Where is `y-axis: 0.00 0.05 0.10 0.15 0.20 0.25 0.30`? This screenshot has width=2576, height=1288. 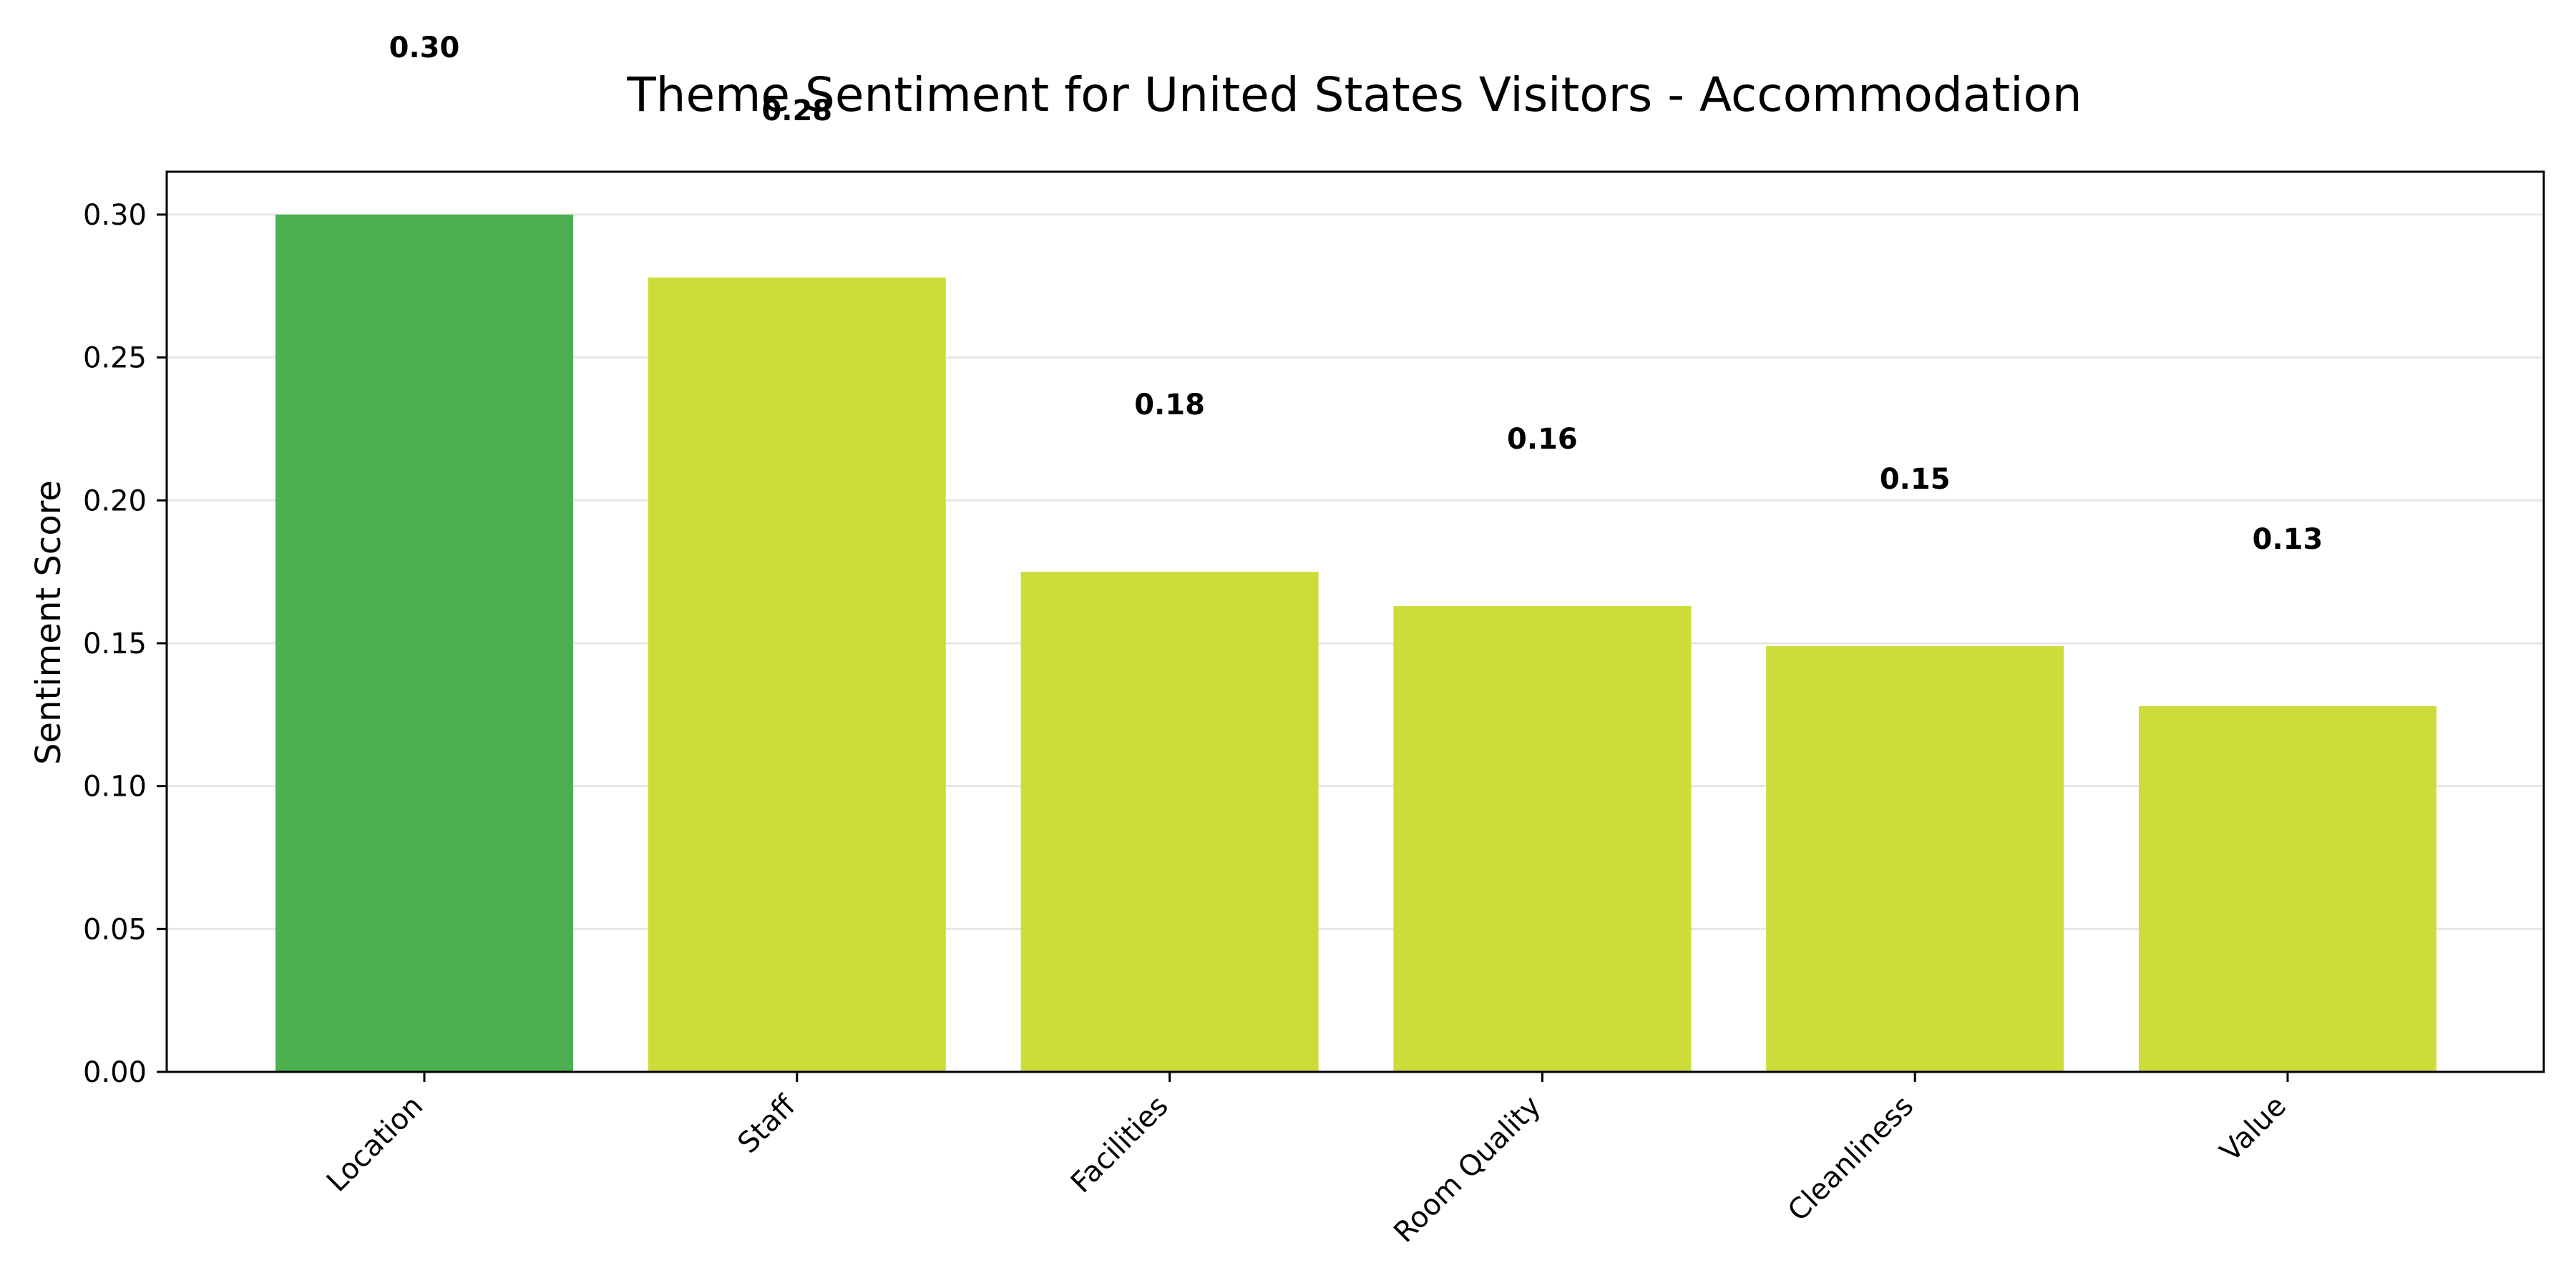 y-axis: 0.00 0.05 0.10 0.15 0.20 0.25 0.30 is located at coordinates (125, 644).